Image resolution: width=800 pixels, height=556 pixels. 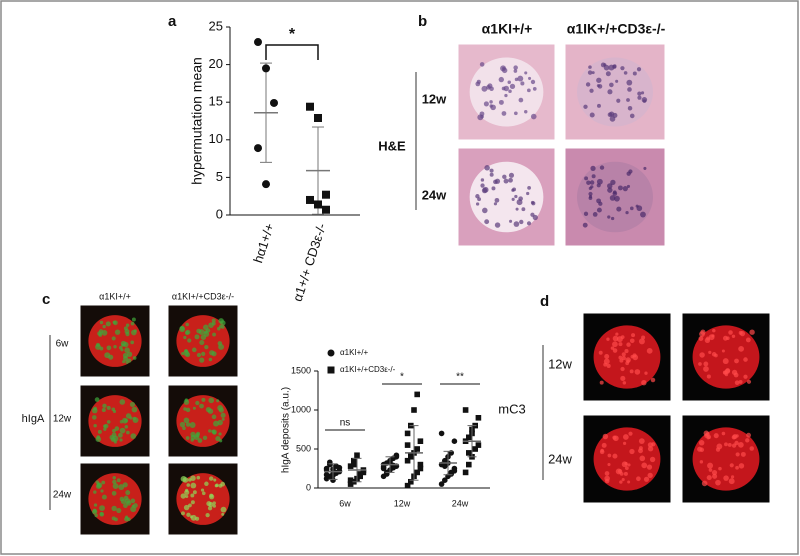 I want to click on y-tick-label: 15, so click(x=216, y=101).